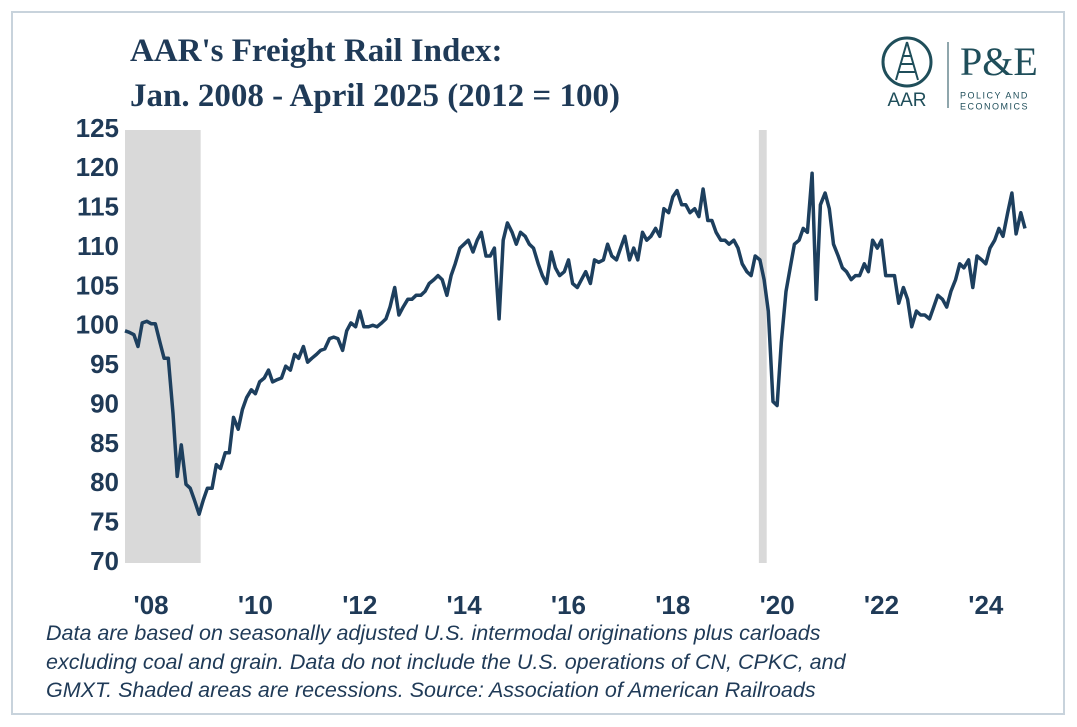 Image resolution: width=1077 pixels, height=727 pixels. What do you see at coordinates (568, 605) in the screenshot?
I see `x-tick-label: '16` at bounding box center [568, 605].